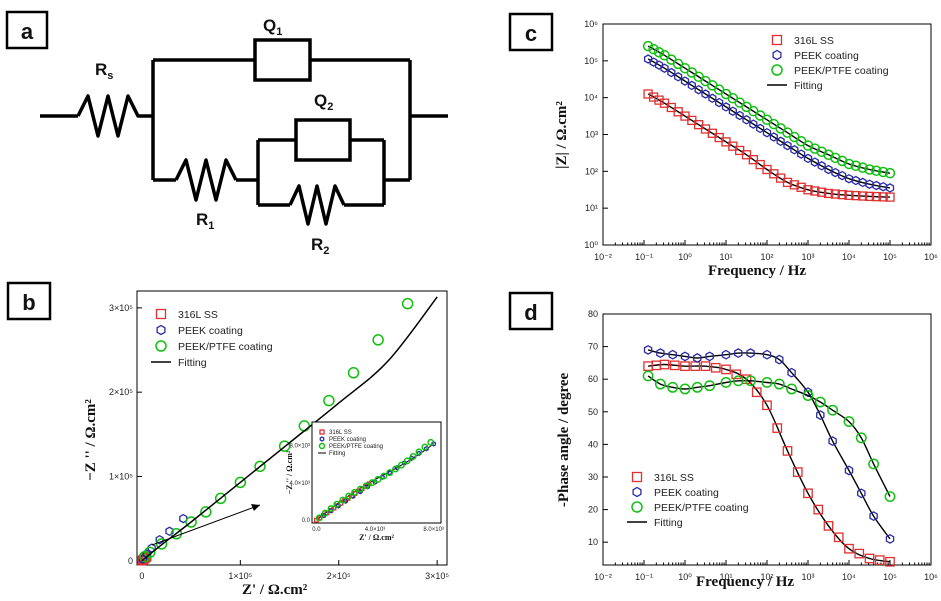 The height and width of the screenshot is (601, 941). I want to click on d-xtick-label-1: 10⁻¹, so click(644, 577).